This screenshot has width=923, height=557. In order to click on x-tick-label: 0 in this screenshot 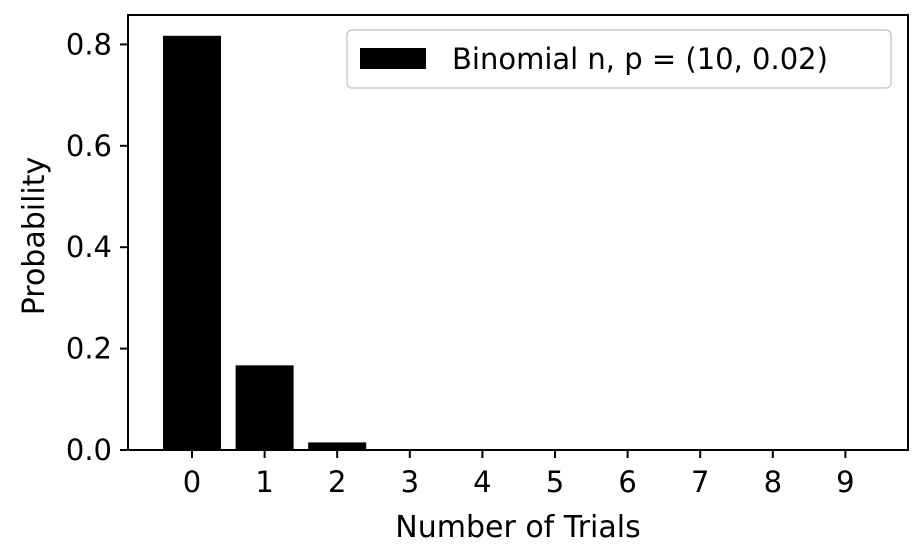, I will do `click(192, 482)`.